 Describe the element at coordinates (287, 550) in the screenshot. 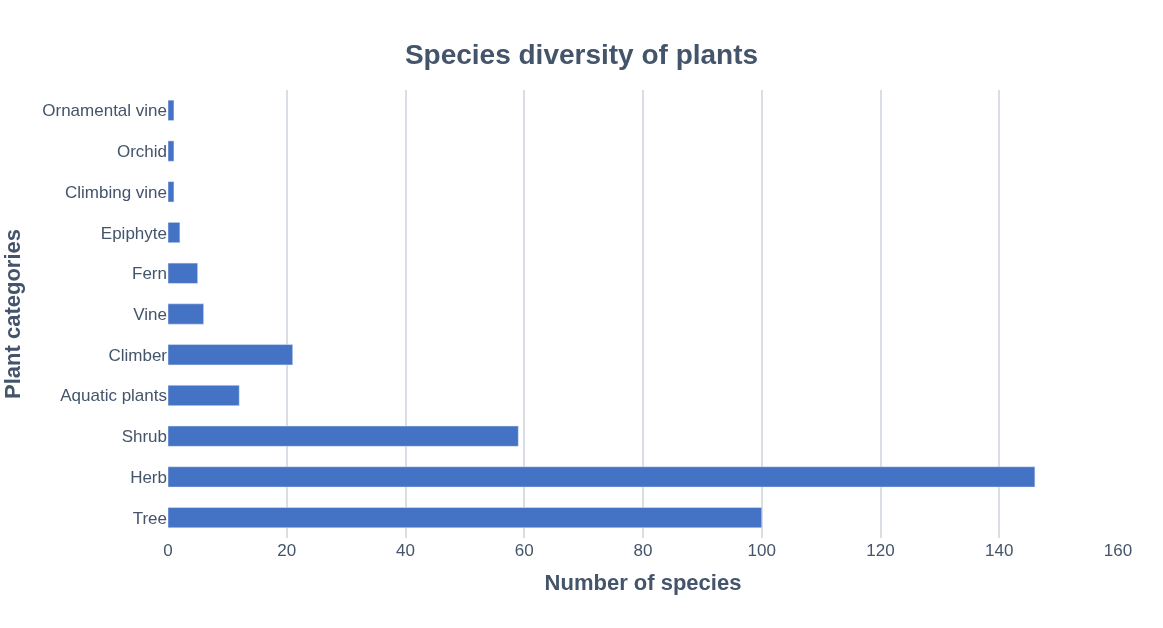

I see `x-tick-label: 20` at that location.